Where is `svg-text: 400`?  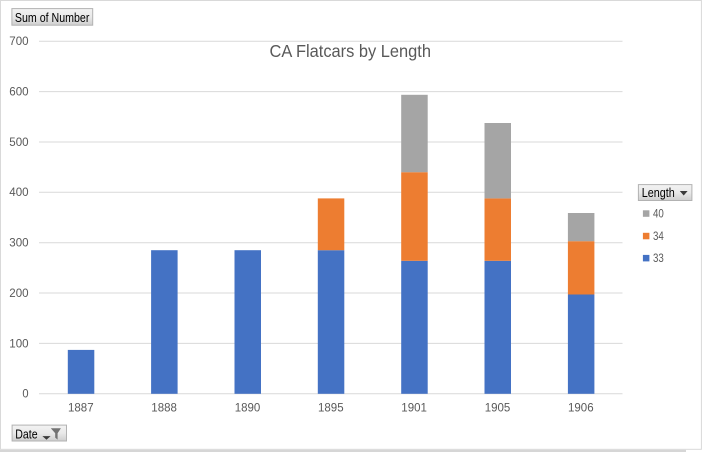 svg-text: 400 is located at coordinates (19, 192).